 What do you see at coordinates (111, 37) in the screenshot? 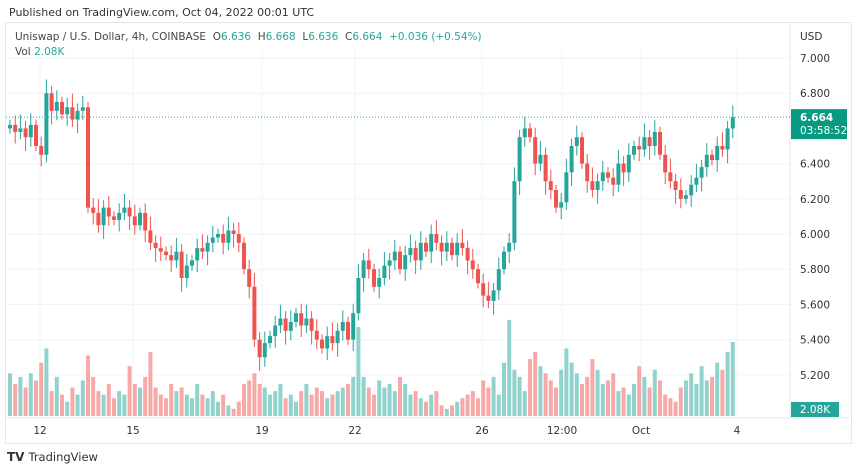
I see `symbol-title: Uniswap / U.S. Dollar, 4h, COINBASE` at bounding box center [111, 37].